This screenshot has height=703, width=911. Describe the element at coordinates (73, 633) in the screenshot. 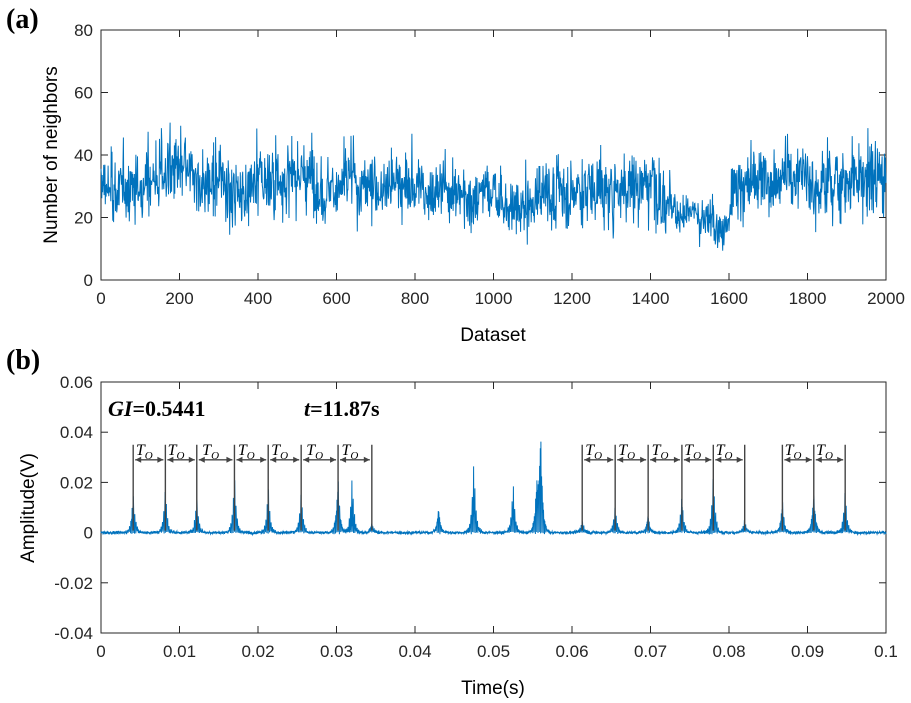

I see `y-tick-label: -0.04` at that location.